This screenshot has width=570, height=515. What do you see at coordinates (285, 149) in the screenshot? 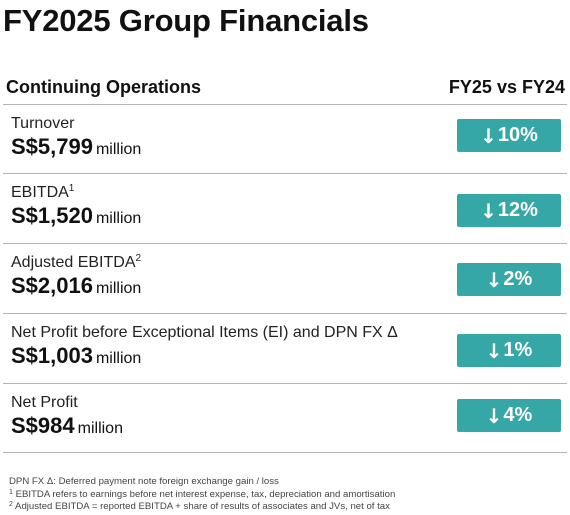
I see `metric-row-turnover: Turnover S$5,799 million ↓ 10%` at bounding box center [285, 149].